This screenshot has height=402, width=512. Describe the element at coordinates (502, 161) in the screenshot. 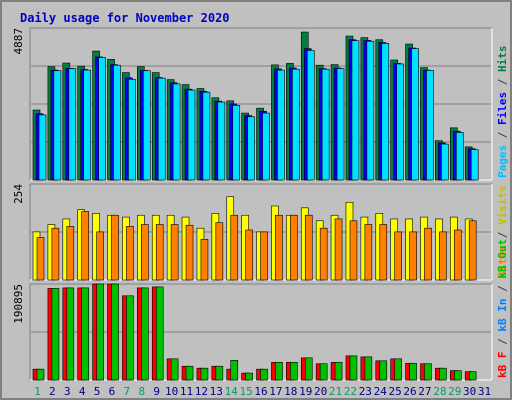

I see `panel-hits-files-pages-legend-part-0: Pages` at that location.